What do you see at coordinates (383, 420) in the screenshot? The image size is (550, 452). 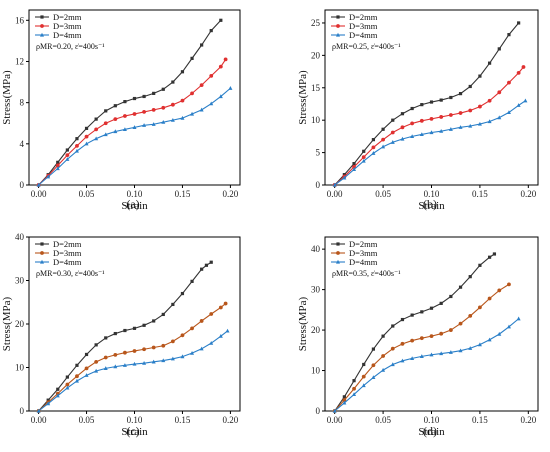 I see `x-tick-label: 0.05` at bounding box center [383, 420].